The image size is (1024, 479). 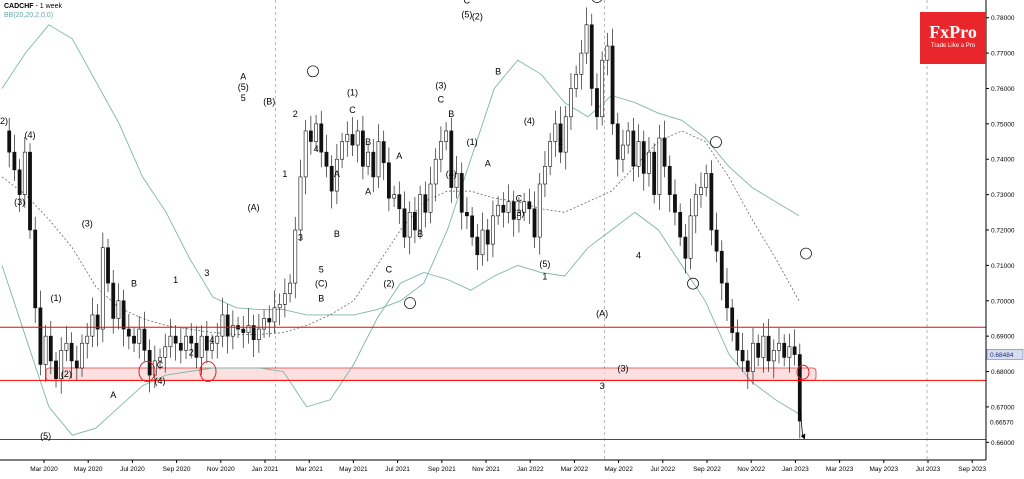 What do you see at coordinates (1003, 301) in the screenshot?
I see `price-tick-label: 0.70000` at bounding box center [1003, 301].